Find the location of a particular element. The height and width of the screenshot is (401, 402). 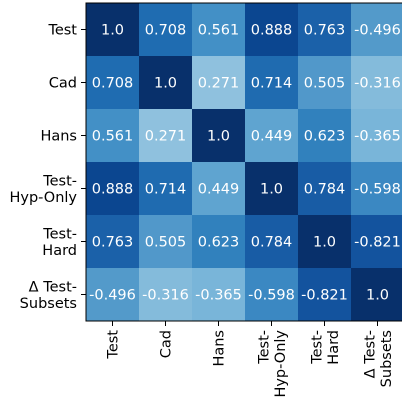

x-tick-label-line: Test is located at coordinates (114, 345).